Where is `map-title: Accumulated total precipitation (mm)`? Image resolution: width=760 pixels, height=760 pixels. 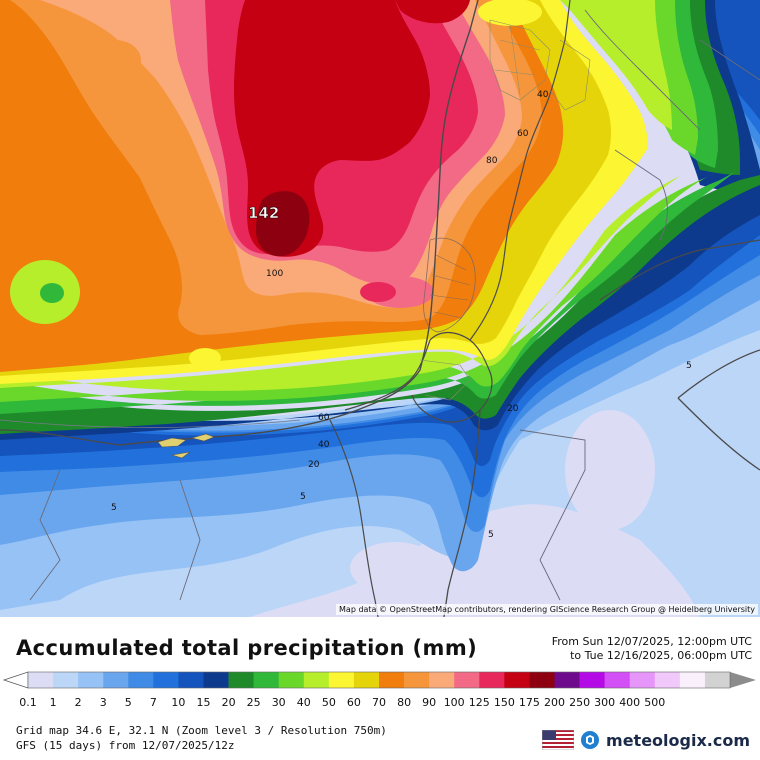 map-title: Accumulated total precipitation (mm) is located at coordinates (247, 648).